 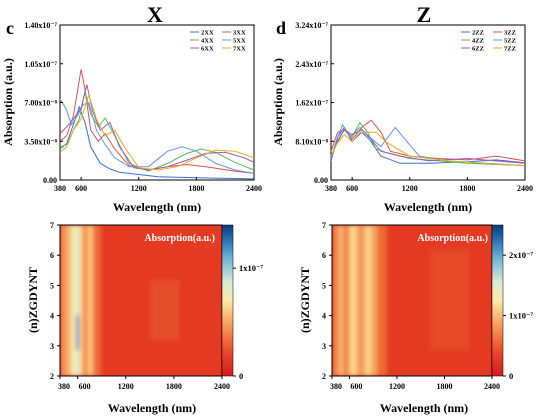 What do you see at coordinates (278, 102) in the screenshot?
I see `y-axis-label-d: Absorption (a.u.)` at bounding box center [278, 102].